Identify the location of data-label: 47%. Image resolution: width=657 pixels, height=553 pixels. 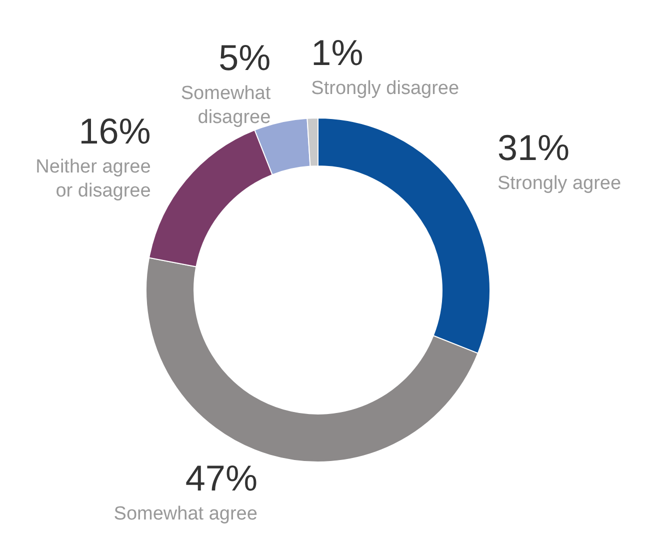
(221, 477).